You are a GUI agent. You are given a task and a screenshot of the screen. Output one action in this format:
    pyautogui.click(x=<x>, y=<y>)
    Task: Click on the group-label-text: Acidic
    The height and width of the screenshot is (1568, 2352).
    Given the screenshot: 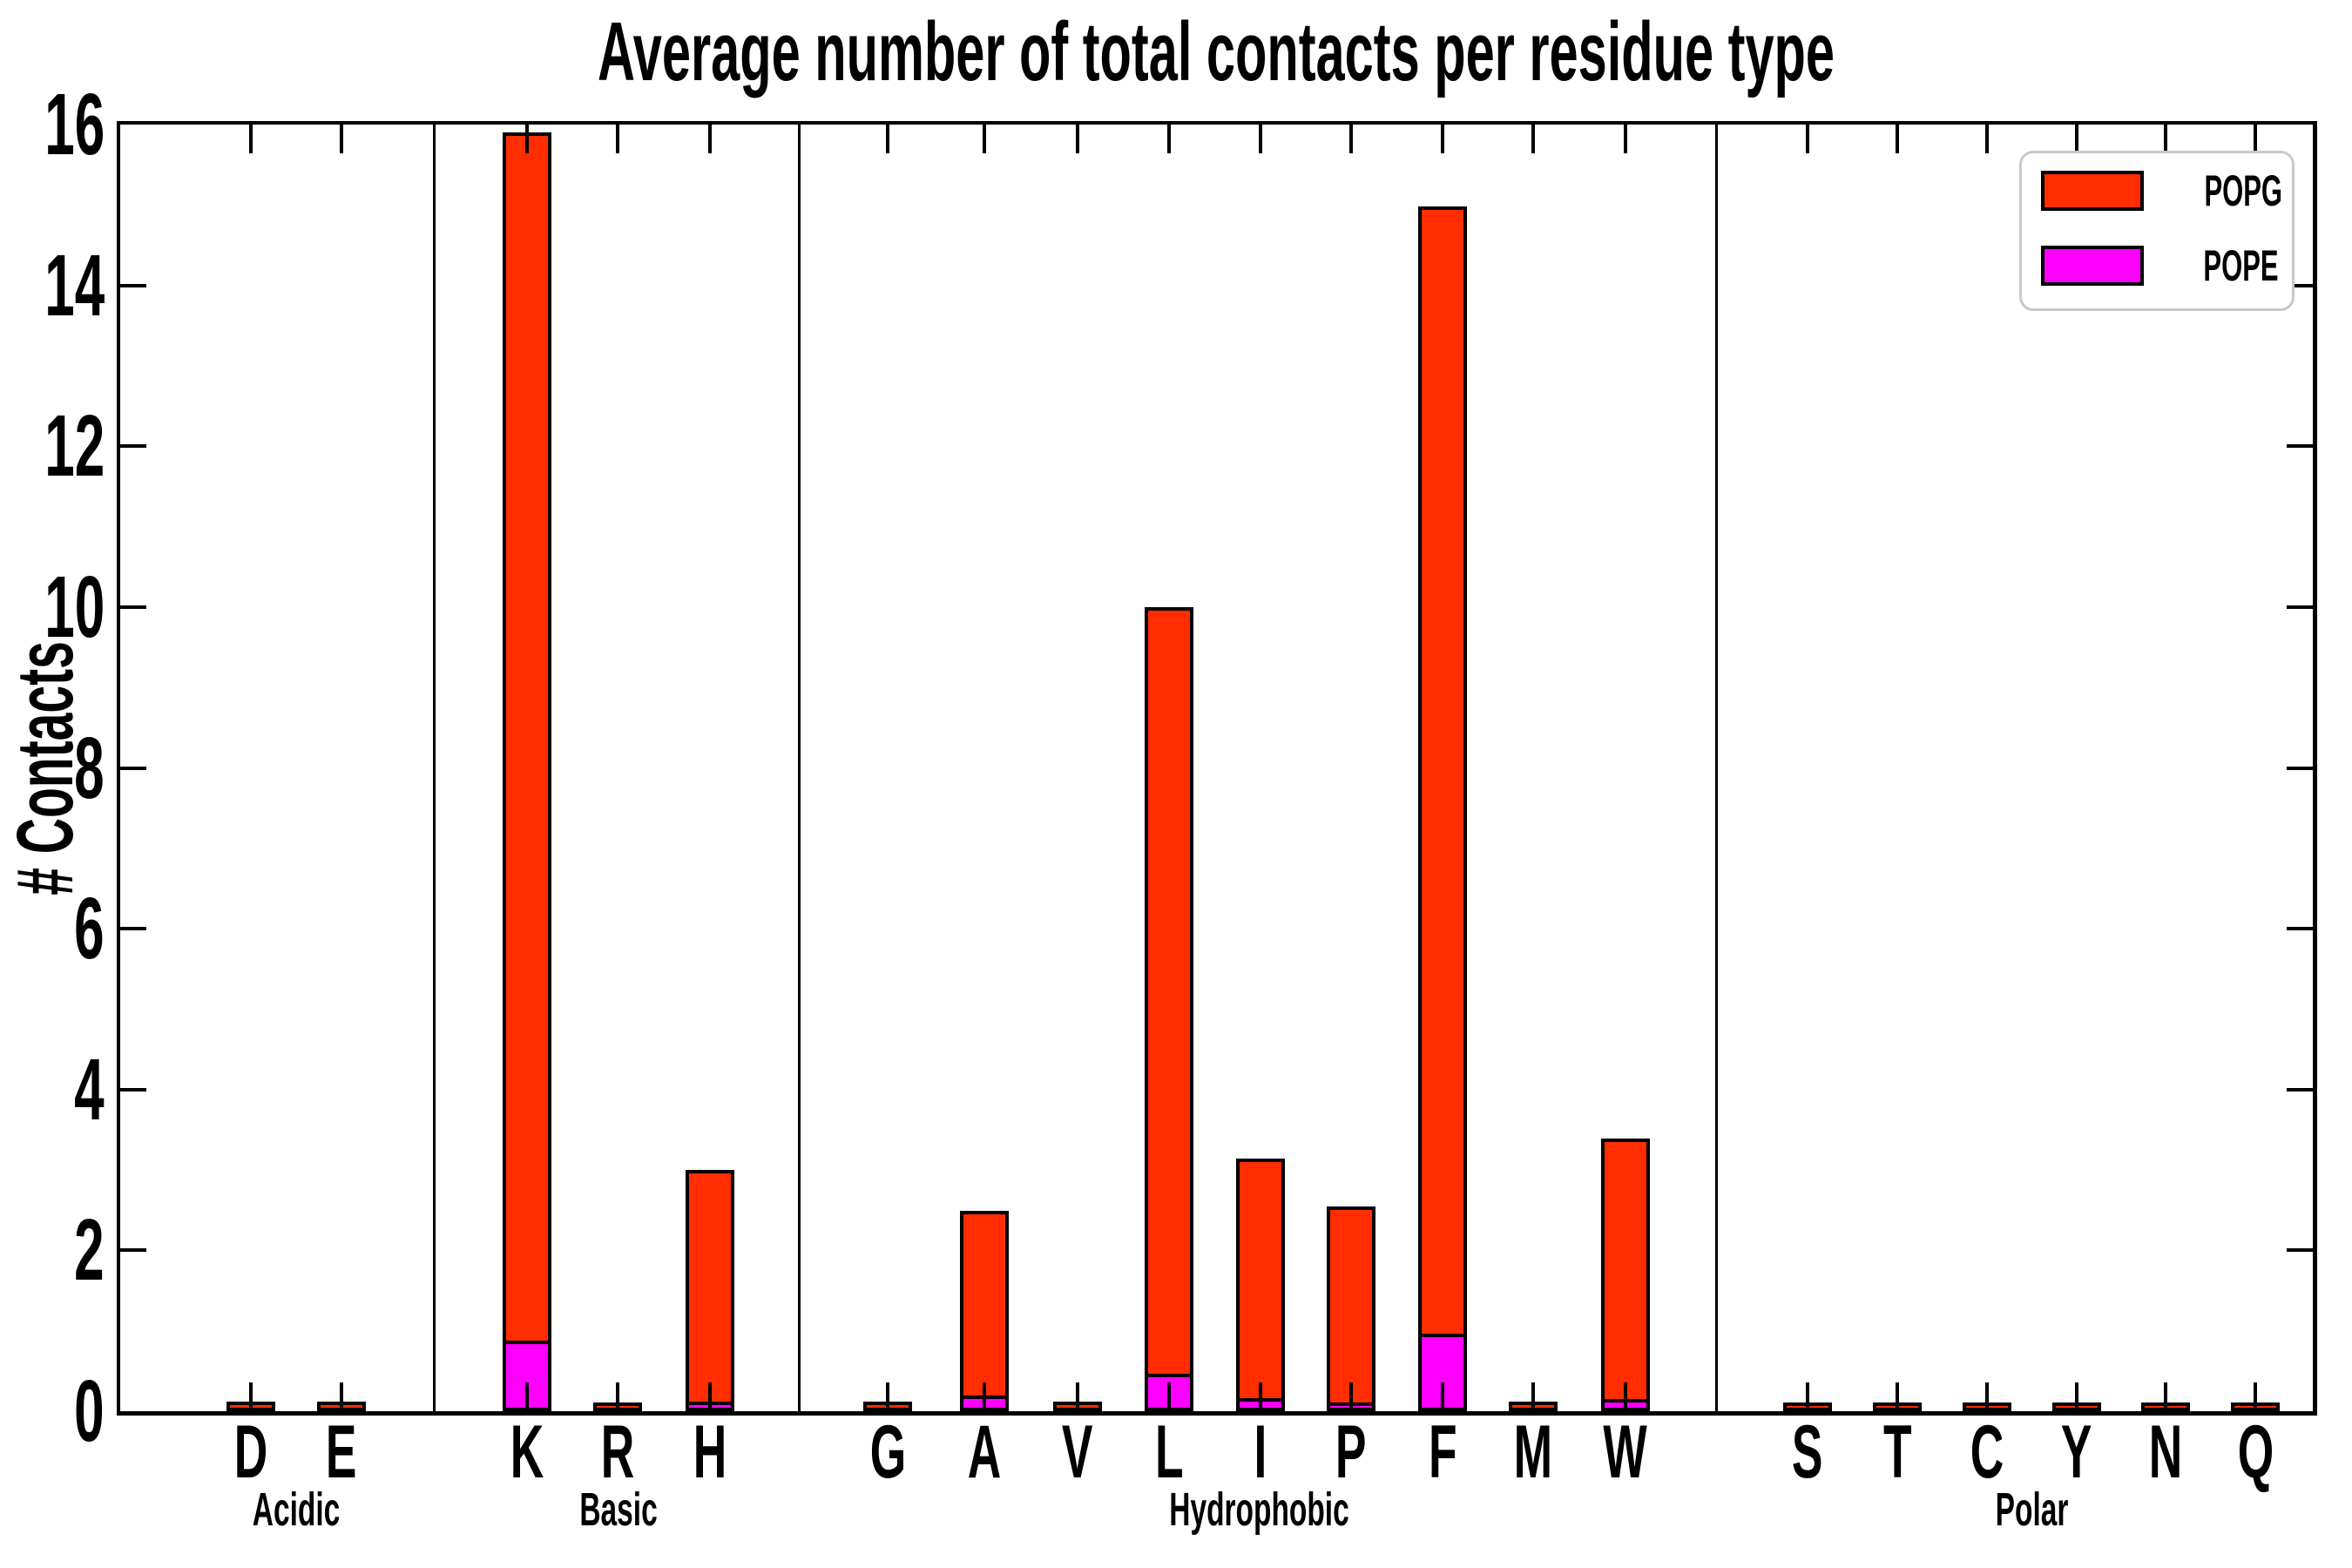 What is the action you would take?
    pyautogui.click(x=297, y=1510)
    